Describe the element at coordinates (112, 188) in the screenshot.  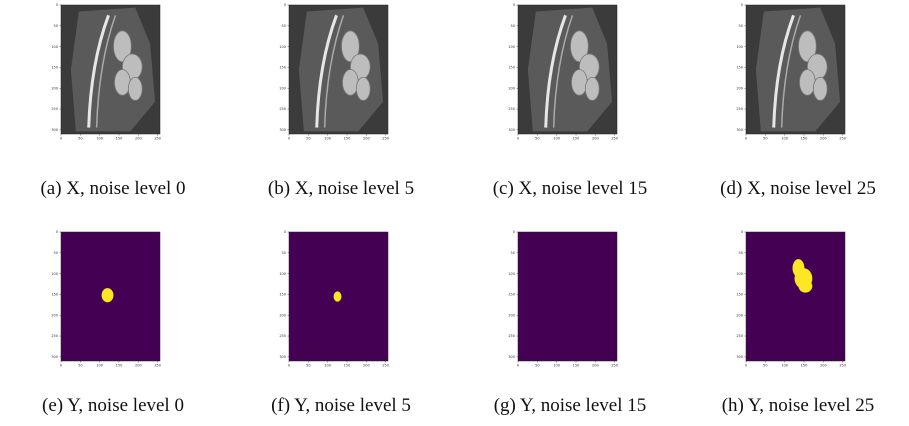
I see `caption: (a) X, noise level 0` at that location.